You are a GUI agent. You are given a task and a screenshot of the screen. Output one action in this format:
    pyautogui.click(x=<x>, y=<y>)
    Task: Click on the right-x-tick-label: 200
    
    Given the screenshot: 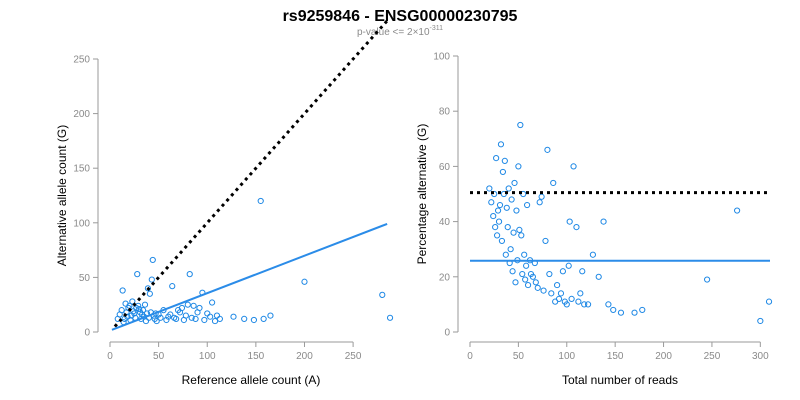 What is the action you would take?
    pyautogui.click(x=663, y=356)
    